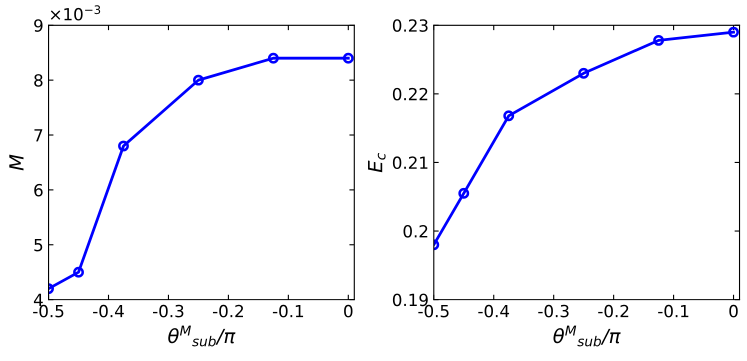 The width and height of the screenshot is (747, 361). I want to click on y-tick-label: 0.22, so click(410, 94).